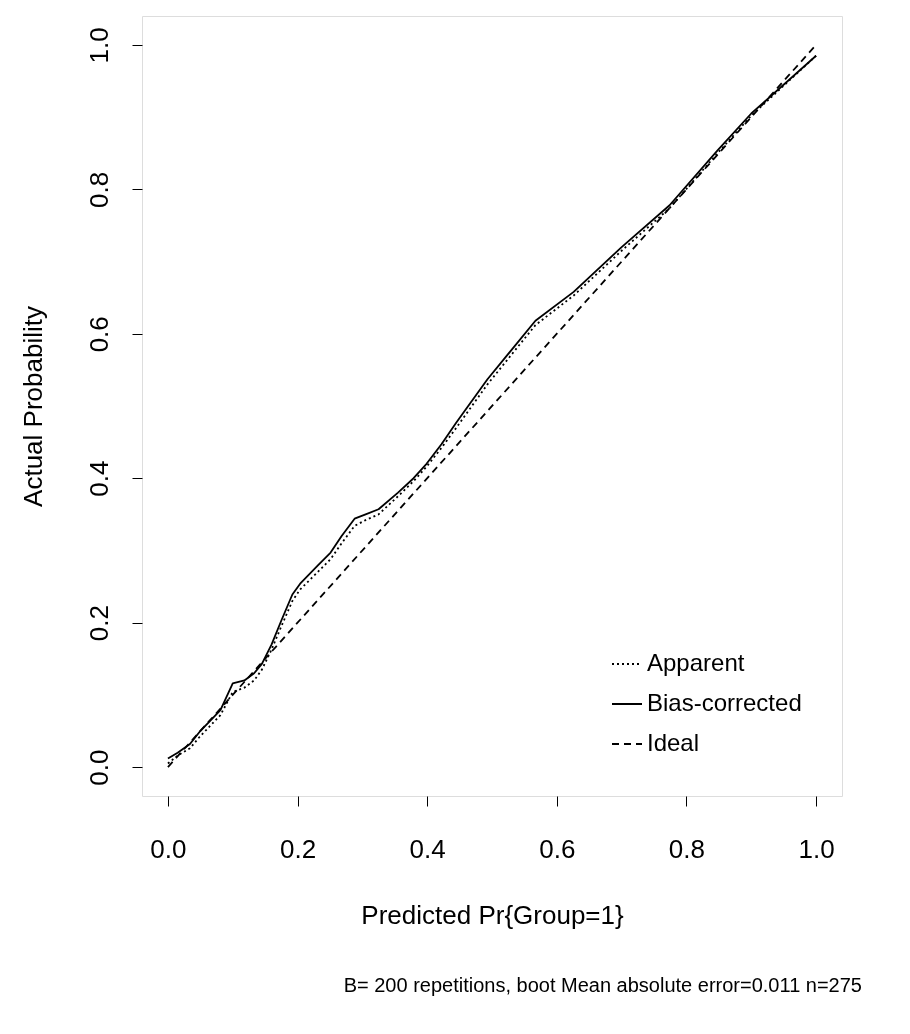 The width and height of the screenshot is (910, 1034). Describe the element at coordinates (98, 767) in the screenshot. I see `y-tick-label: 0.0` at that location.